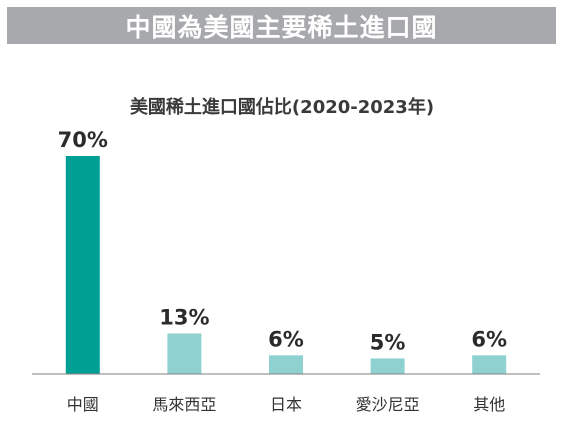 Image resolution: width=564 pixels, height=434 pixels. What do you see at coordinates (489, 404) in the screenshot?
I see `category-label-5: 其他` at bounding box center [489, 404].